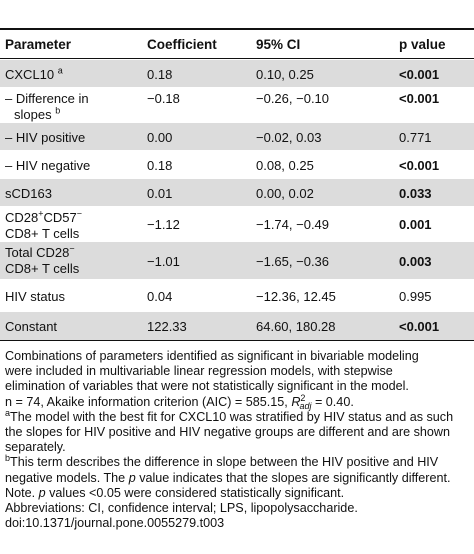 This screenshot has height=554, width=474. Describe the element at coordinates (293, 224) in the screenshot. I see `row-ci: −1.74, −0.49` at that location.